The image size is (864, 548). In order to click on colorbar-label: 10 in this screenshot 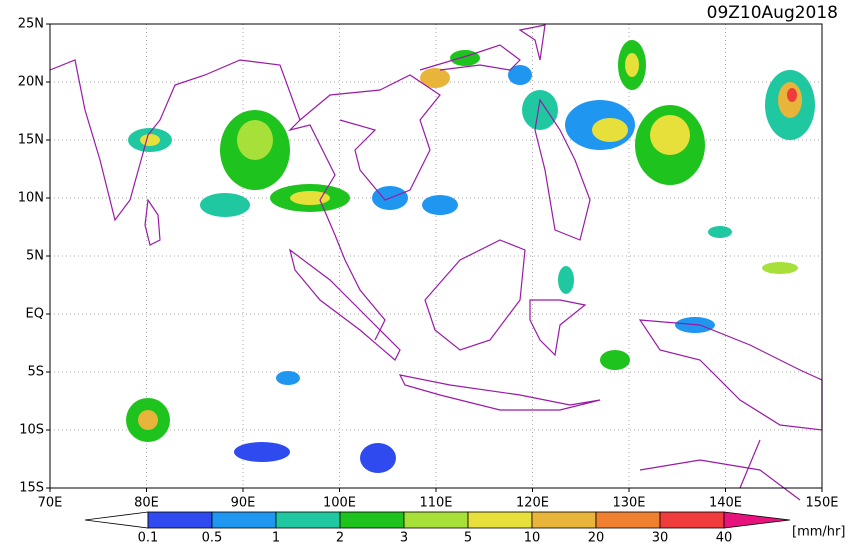, I will do `click(532, 538)`.